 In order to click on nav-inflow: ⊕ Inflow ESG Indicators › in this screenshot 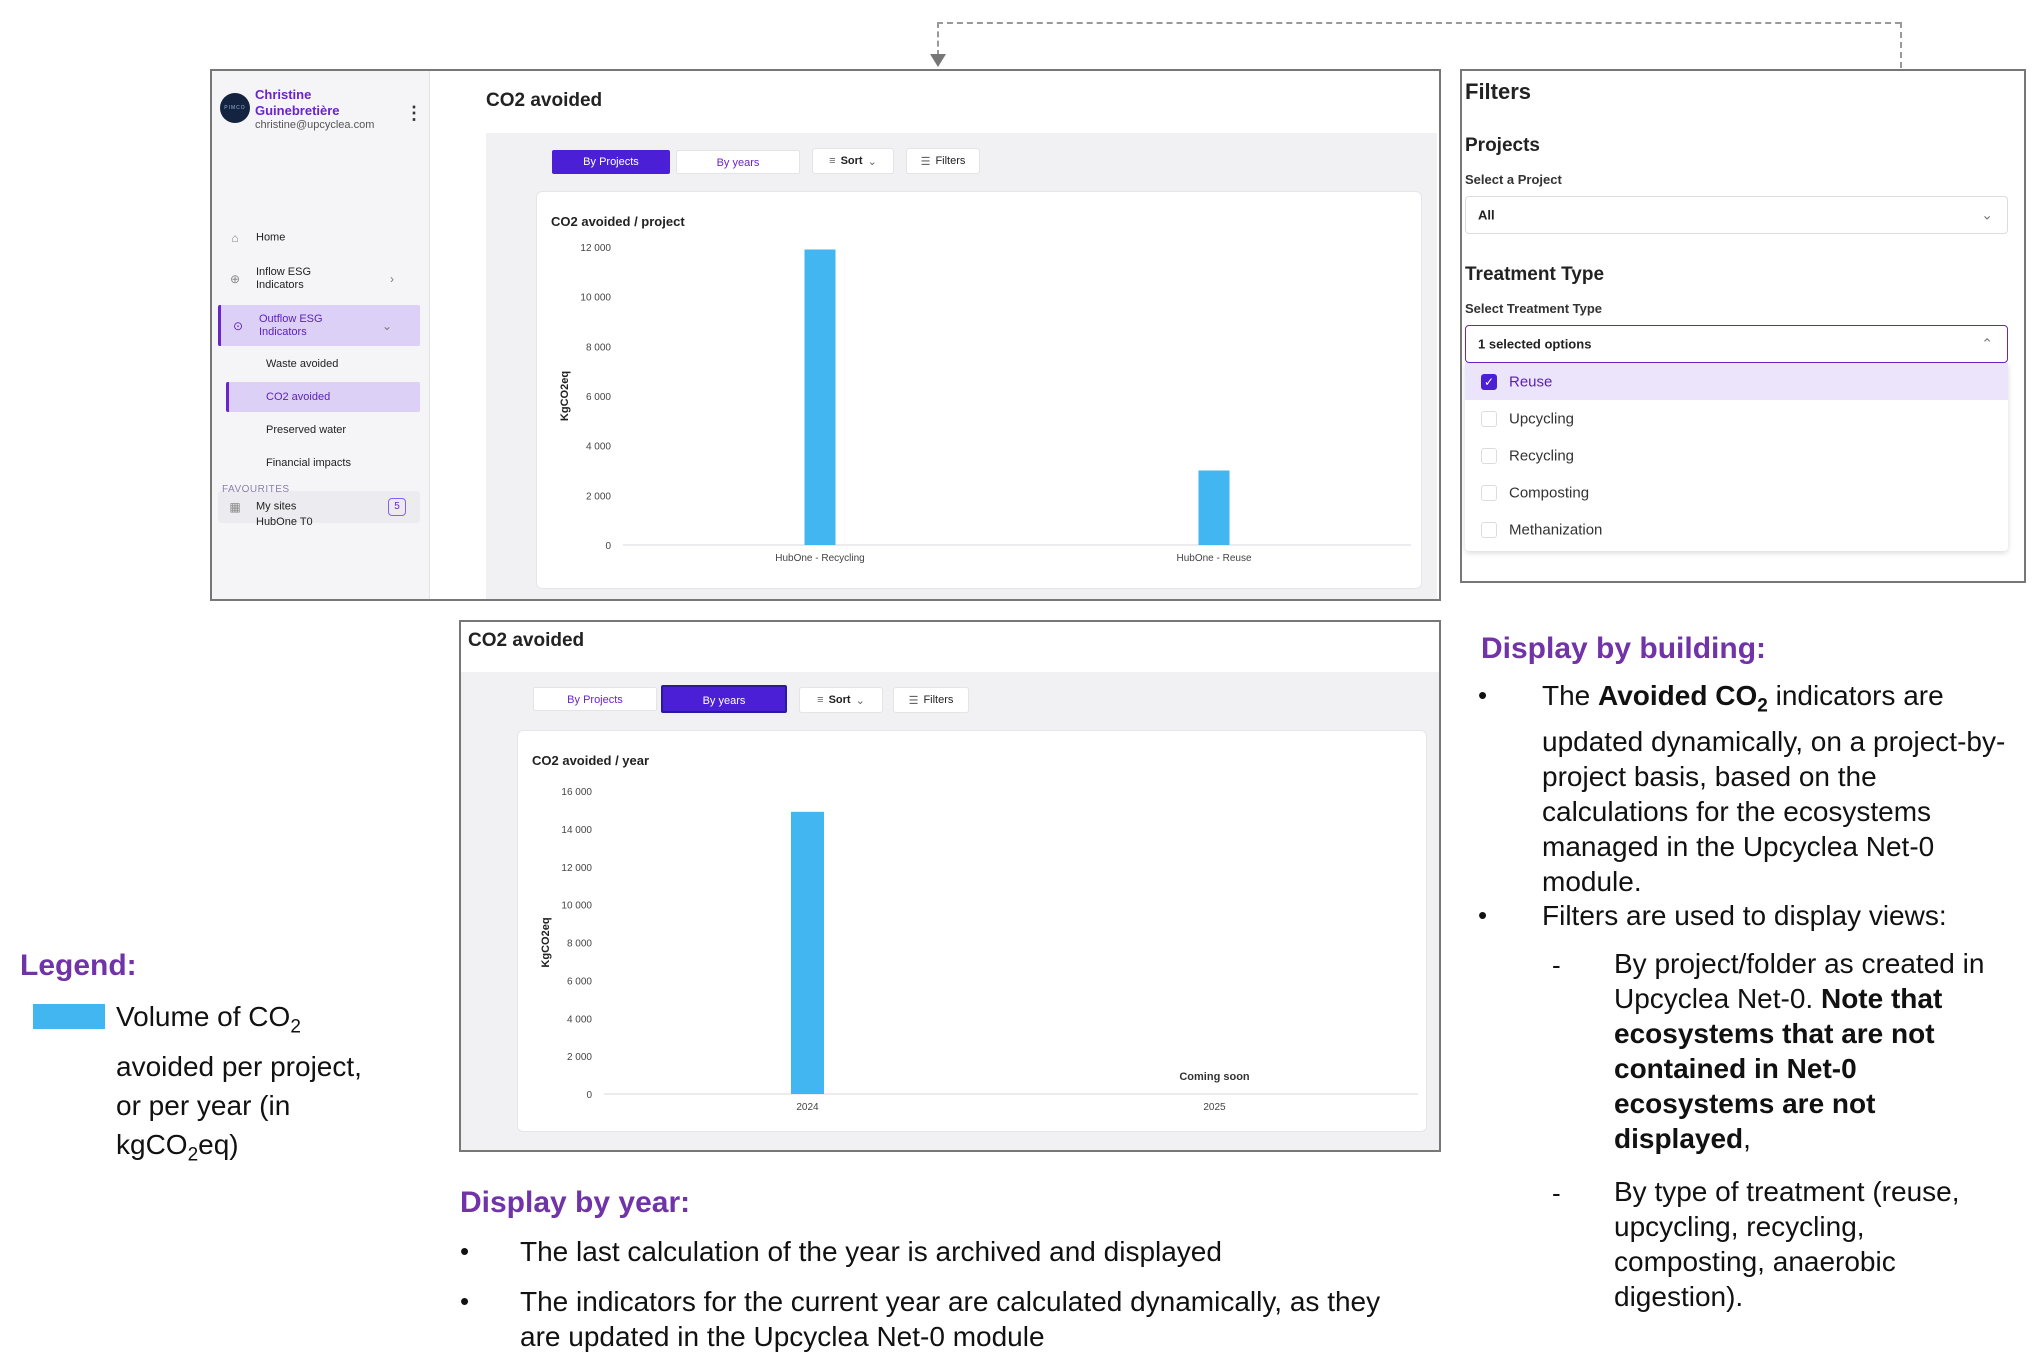, I will do `click(321, 279)`.